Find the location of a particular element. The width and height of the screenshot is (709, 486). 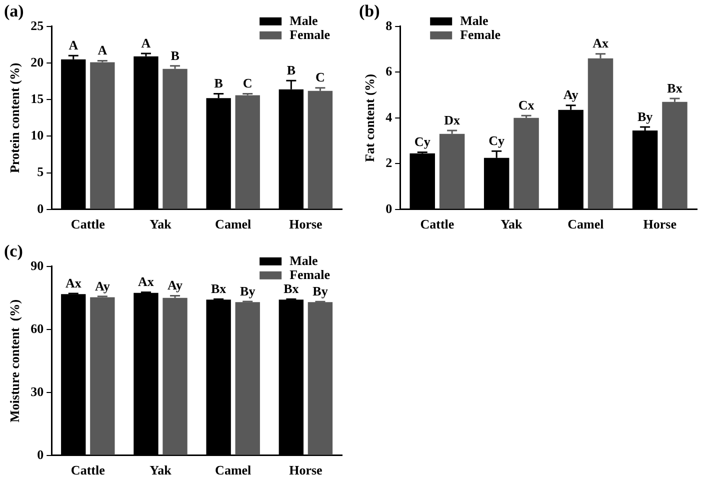

y-tick-label: 4 is located at coordinates (389, 116).